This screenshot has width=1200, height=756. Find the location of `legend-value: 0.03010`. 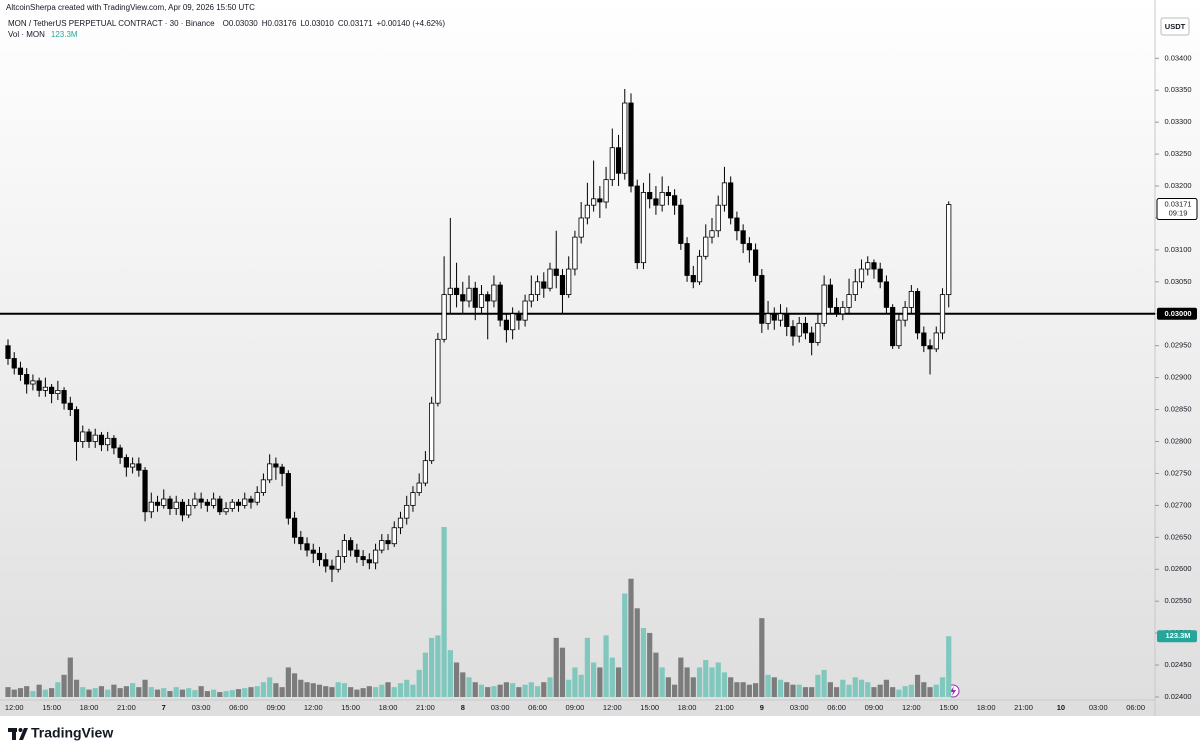

legend-value: 0.03010 is located at coordinates (319, 23).